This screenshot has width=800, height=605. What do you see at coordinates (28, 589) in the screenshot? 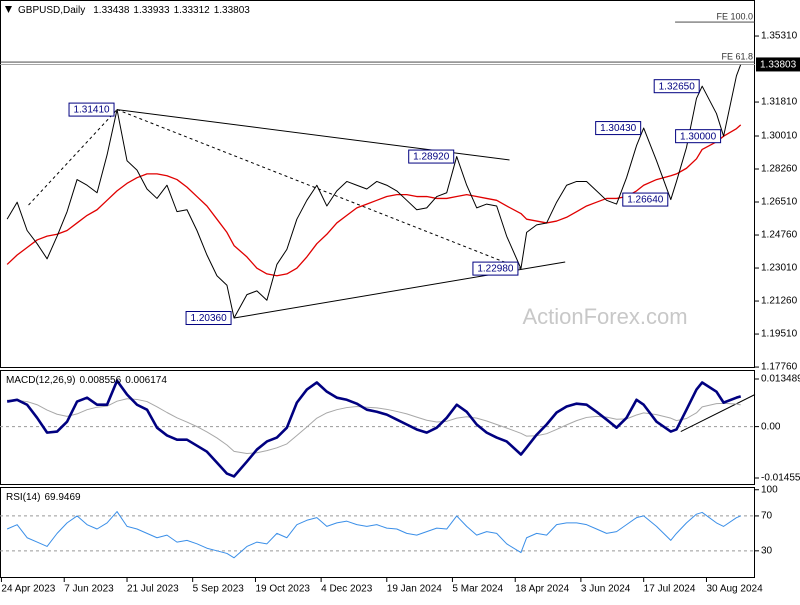
I see `x-tick-label: 24 Apr 2023` at bounding box center [28, 589].